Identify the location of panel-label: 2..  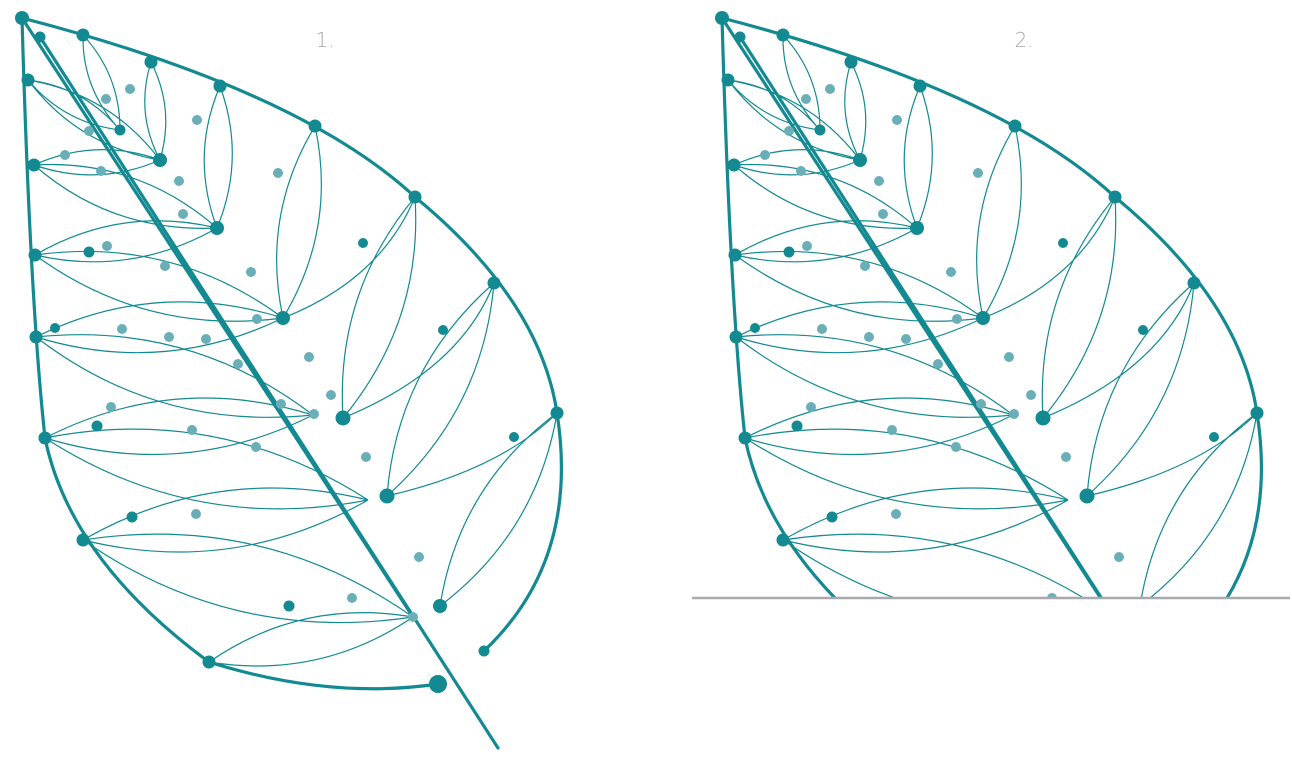
(1023, 40).